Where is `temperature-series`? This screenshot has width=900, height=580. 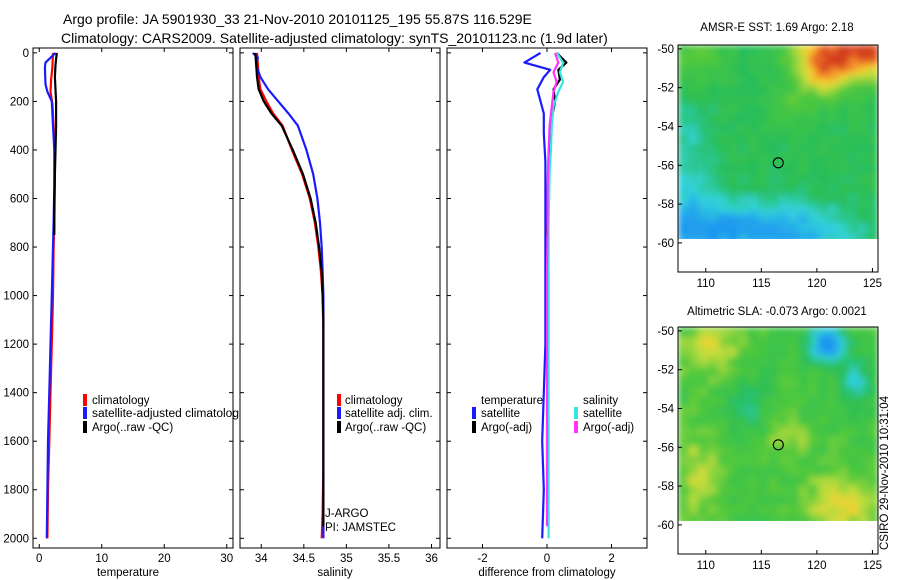 temperature-series is located at coordinates (50, 295).